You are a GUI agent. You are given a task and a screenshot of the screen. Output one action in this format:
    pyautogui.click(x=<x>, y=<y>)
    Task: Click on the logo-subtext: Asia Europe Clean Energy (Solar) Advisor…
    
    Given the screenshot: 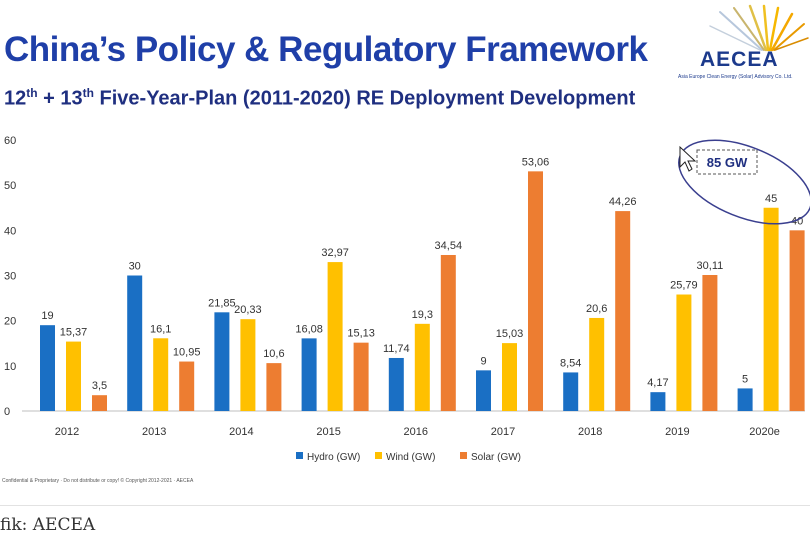 What is the action you would take?
    pyautogui.click(x=735, y=77)
    